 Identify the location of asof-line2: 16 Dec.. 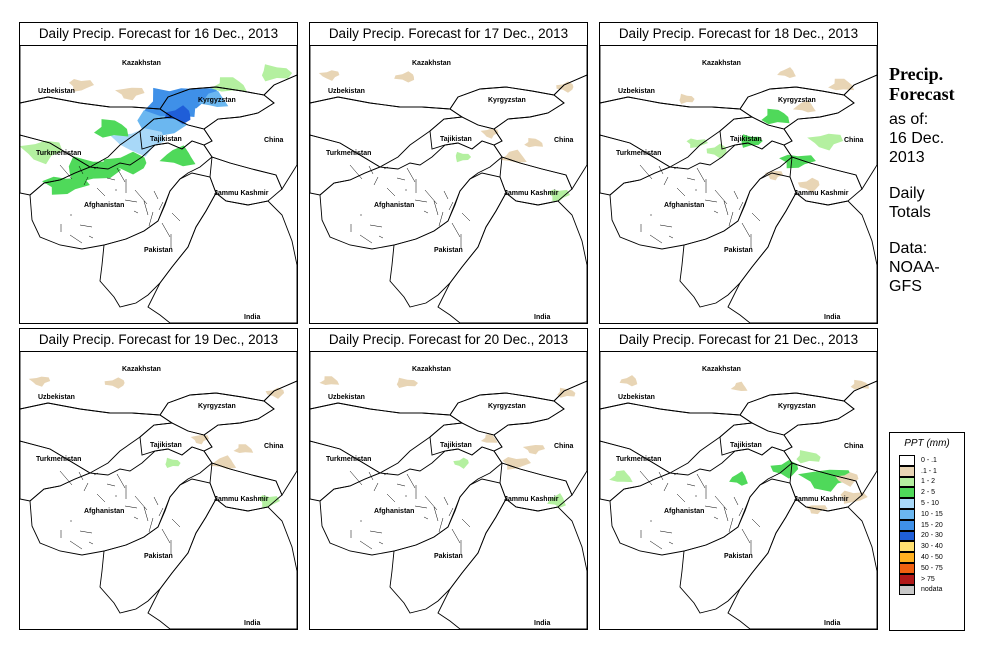
(917, 138).